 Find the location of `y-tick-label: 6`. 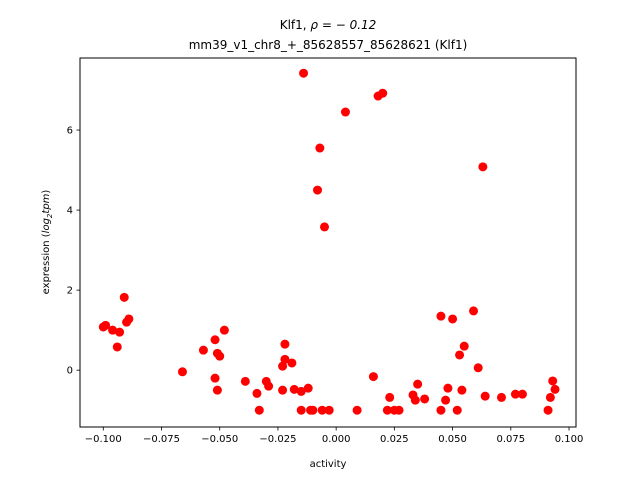

y-tick-label: 6 is located at coordinates (70, 131).